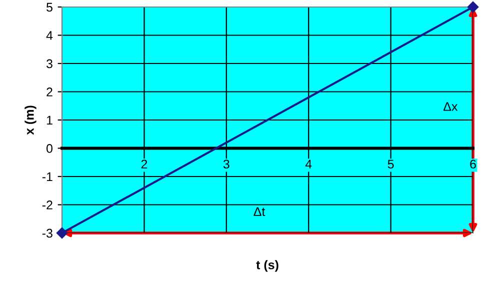 The image size is (492, 283). I want to click on y-tick-label: 0, so click(49, 148).